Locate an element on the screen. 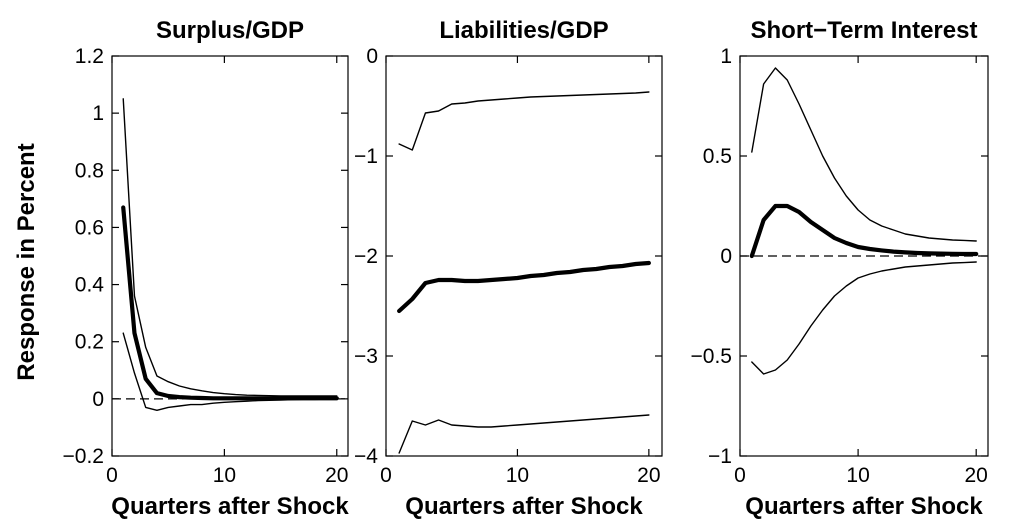 The height and width of the screenshot is (526, 1026). y-tick-label: −3 is located at coordinates (366, 356).